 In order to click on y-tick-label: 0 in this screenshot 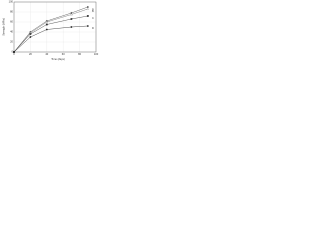, I will do `click(13, 52)`.